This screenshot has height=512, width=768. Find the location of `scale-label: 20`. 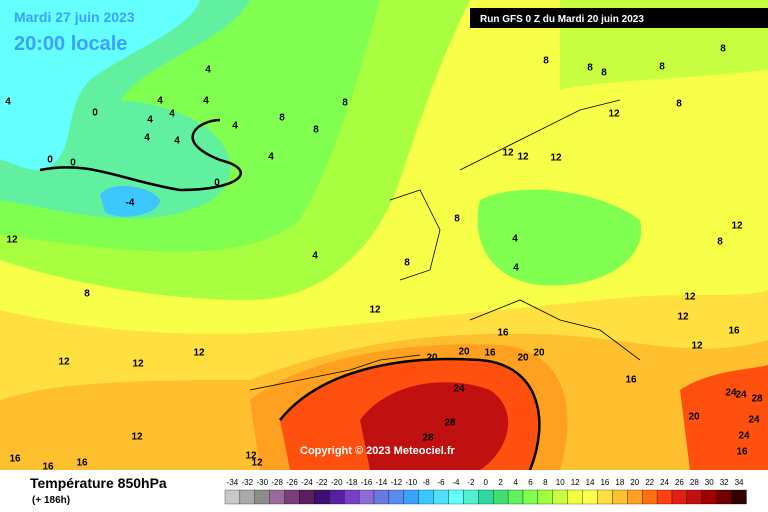

scale-label: 20 is located at coordinates (634, 482).